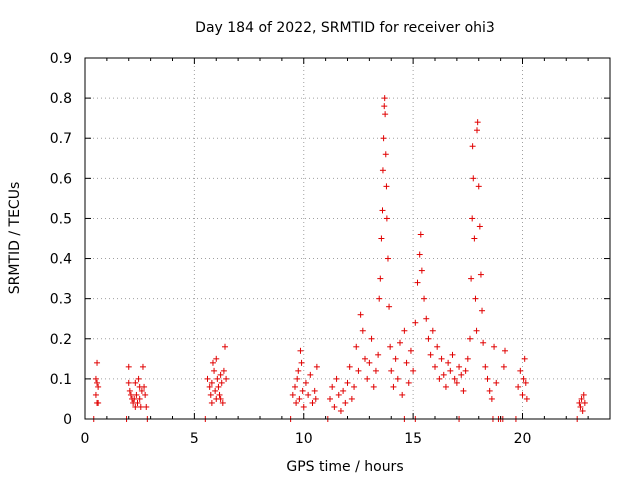  What do you see at coordinates (61, 300) in the screenshot?
I see `y-tick-label: 0.3` at bounding box center [61, 300].